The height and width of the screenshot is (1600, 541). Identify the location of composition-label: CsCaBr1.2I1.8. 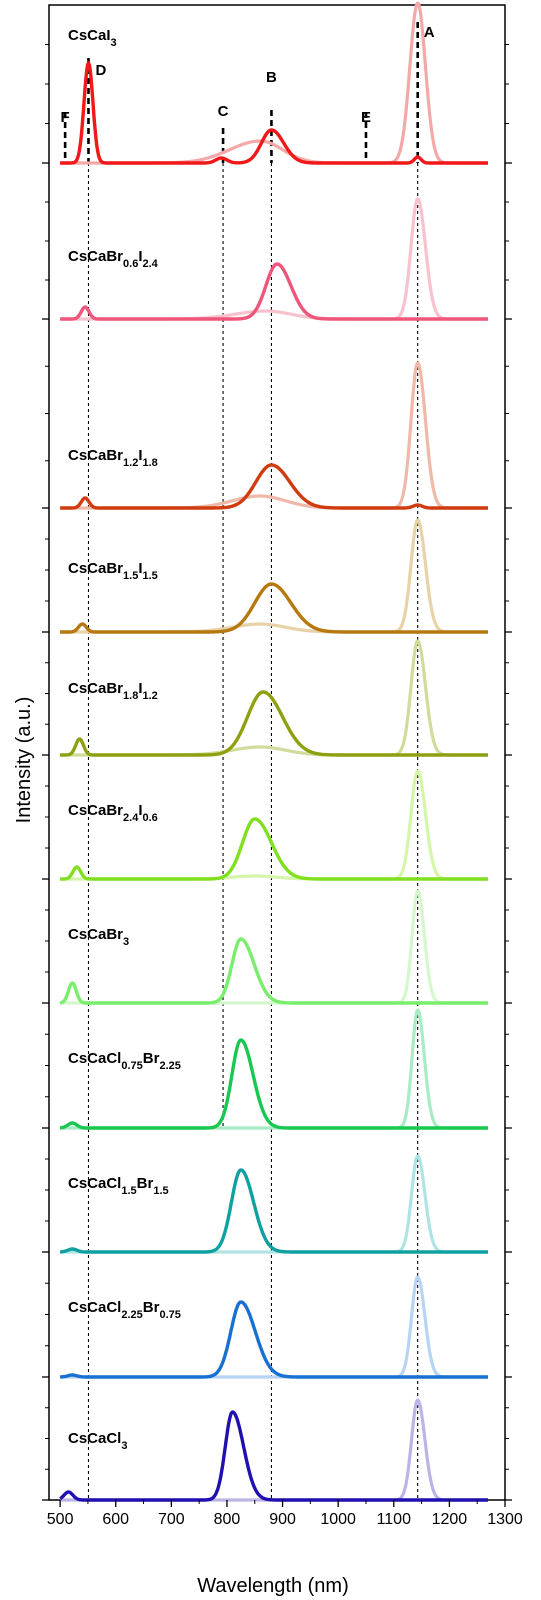
(113, 458).